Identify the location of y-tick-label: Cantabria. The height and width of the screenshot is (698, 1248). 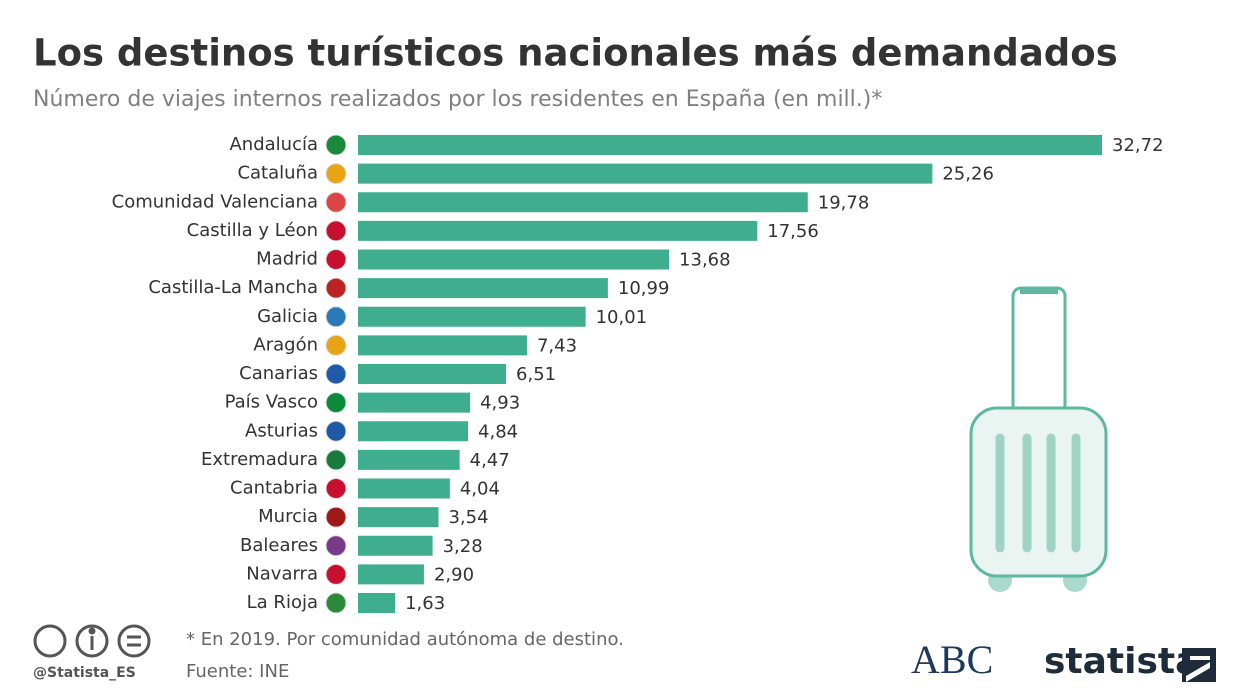
(274, 488).